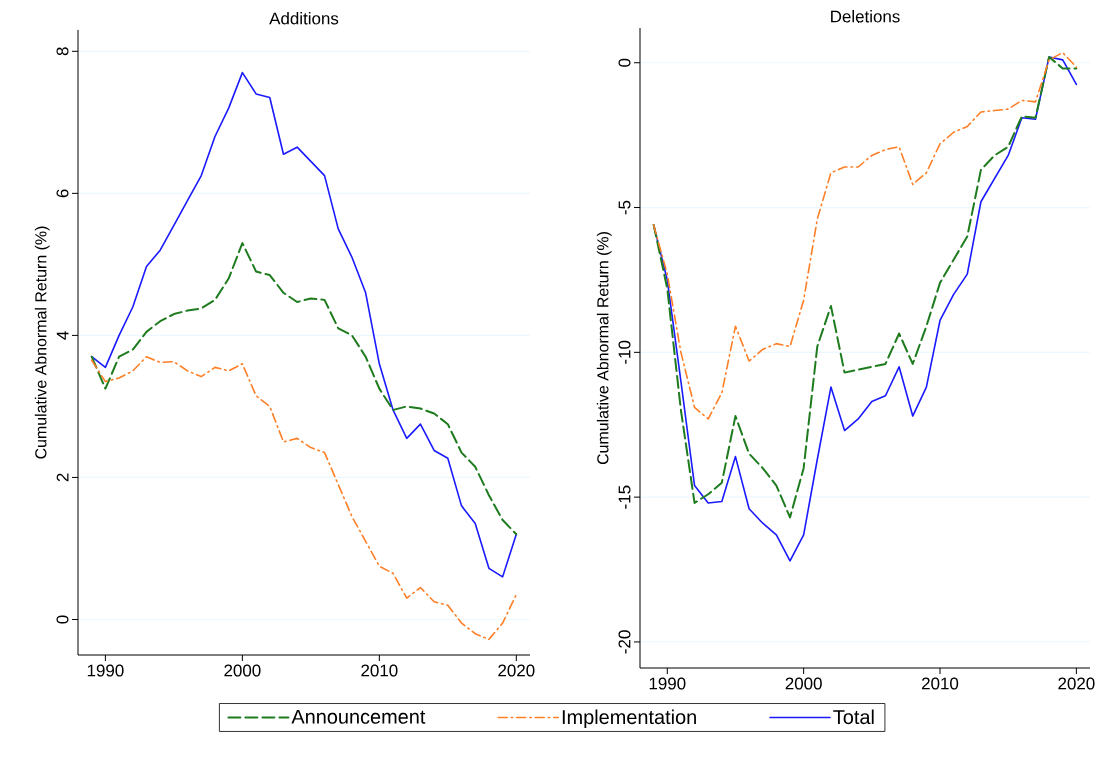  What do you see at coordinates (358, 716) in the screenshot?
I see `legend-label: Announcement` at bounding box center [358, 716].